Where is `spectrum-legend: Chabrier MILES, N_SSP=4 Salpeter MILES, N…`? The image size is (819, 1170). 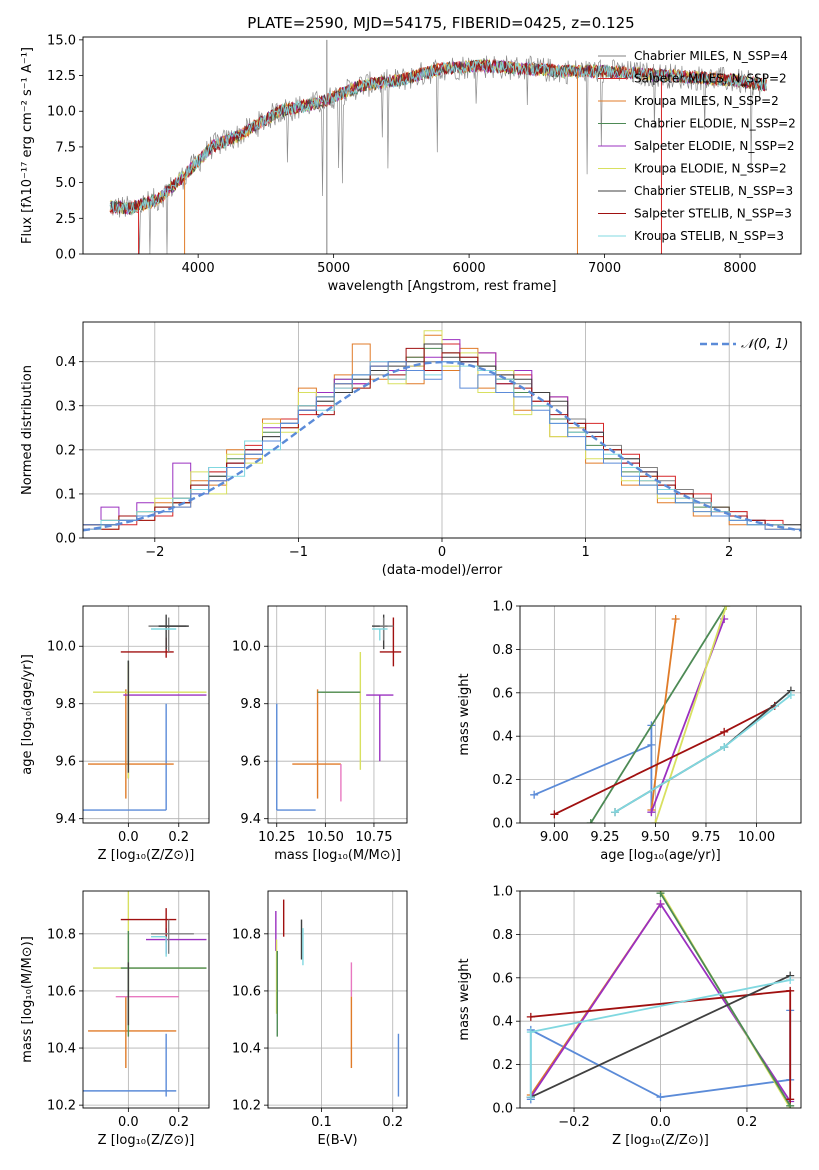 spectrum-legend: Chabrier MILES, N_SSP=4 Salpeter MILES, N… is located at coordinates (697, 146).